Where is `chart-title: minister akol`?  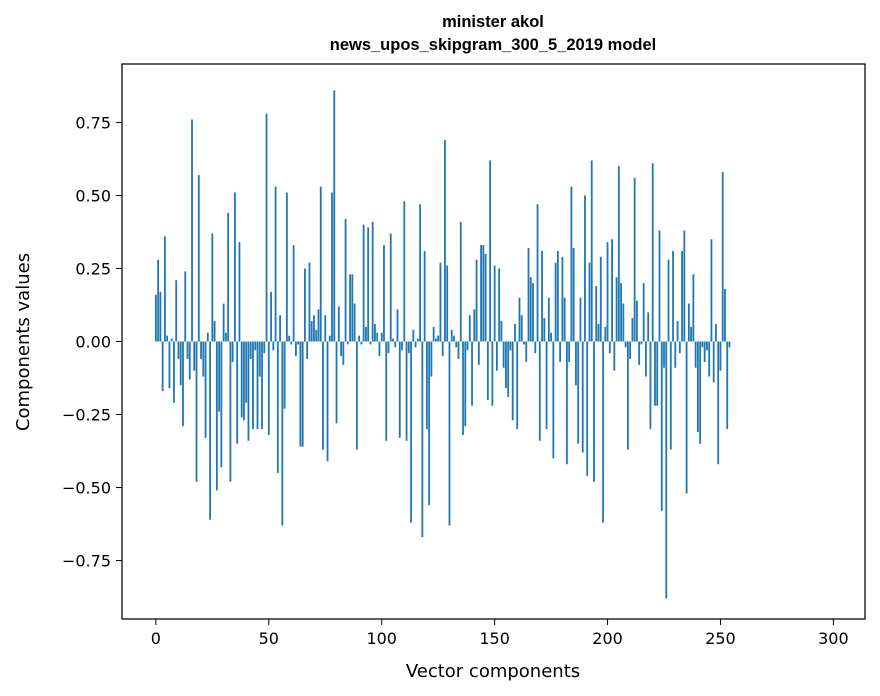
chart-title: minister akol is located at coordinates (493, 22).